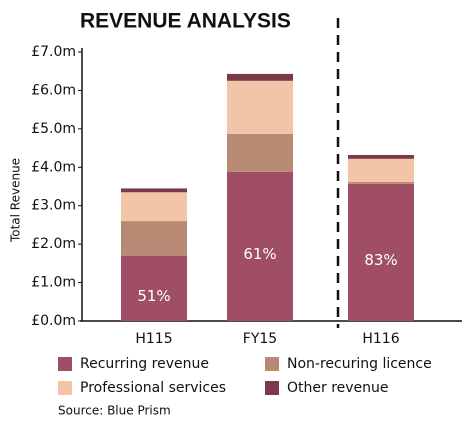  What do you see at coordinates (338, 388) in the screenshot?
I see `legend-label: Other revenue` at bounding box center [338, 388].